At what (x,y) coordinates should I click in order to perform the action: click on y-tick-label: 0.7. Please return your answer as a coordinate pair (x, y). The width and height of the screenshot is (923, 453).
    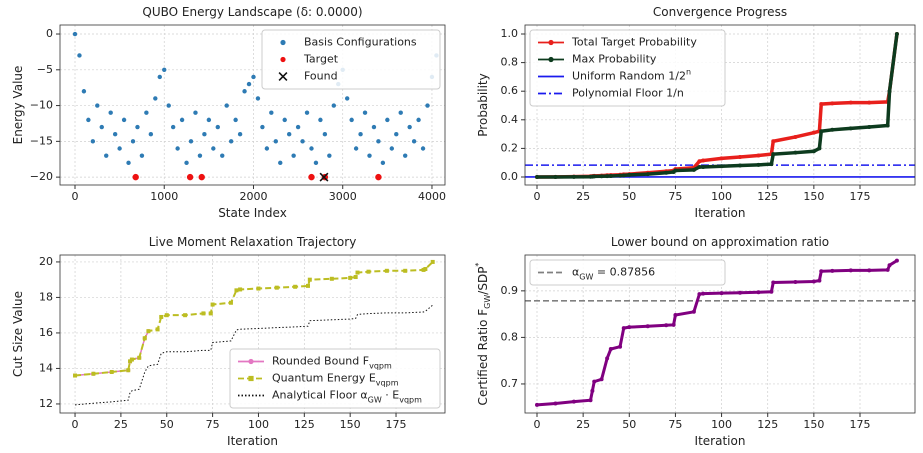
    Looking at the image, I should click on (510, 383).